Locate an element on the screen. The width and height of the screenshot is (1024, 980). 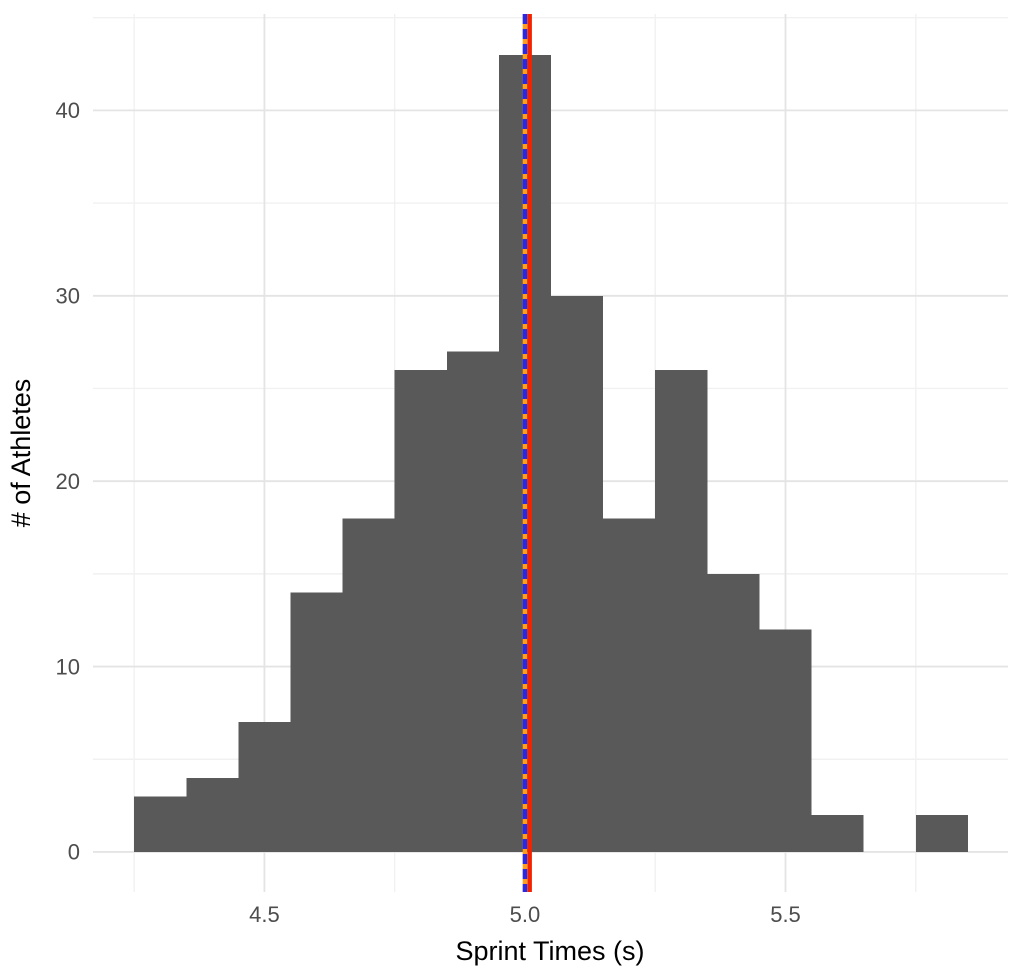
reference-lines is located at coordinates (527, 453).